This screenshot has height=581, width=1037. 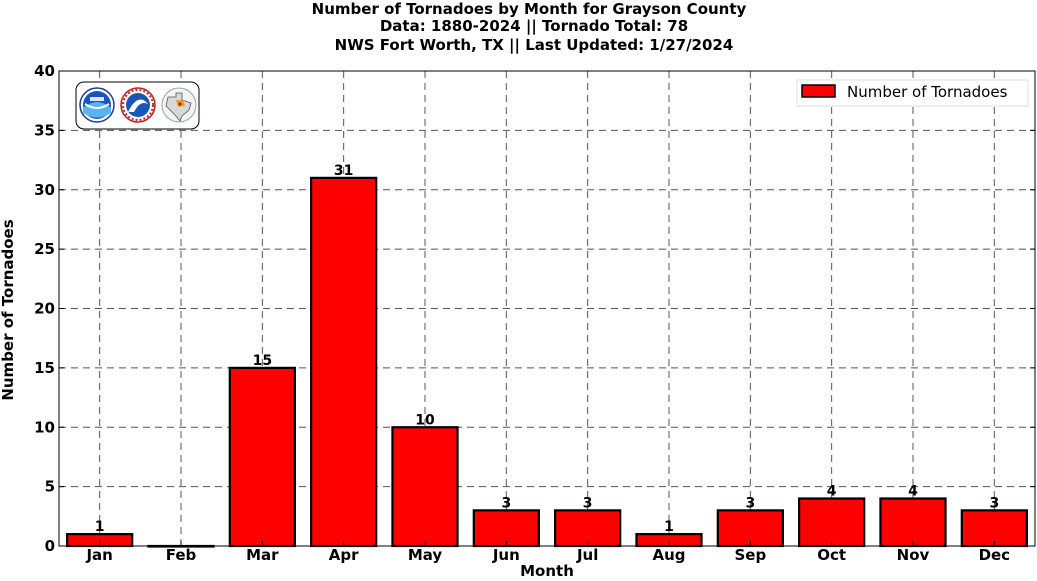 What do you see at coordinates (8, 309) in the screenshot?
I see `y-axis-label: Number of Tornadoes` at bounding box center [8, 309].